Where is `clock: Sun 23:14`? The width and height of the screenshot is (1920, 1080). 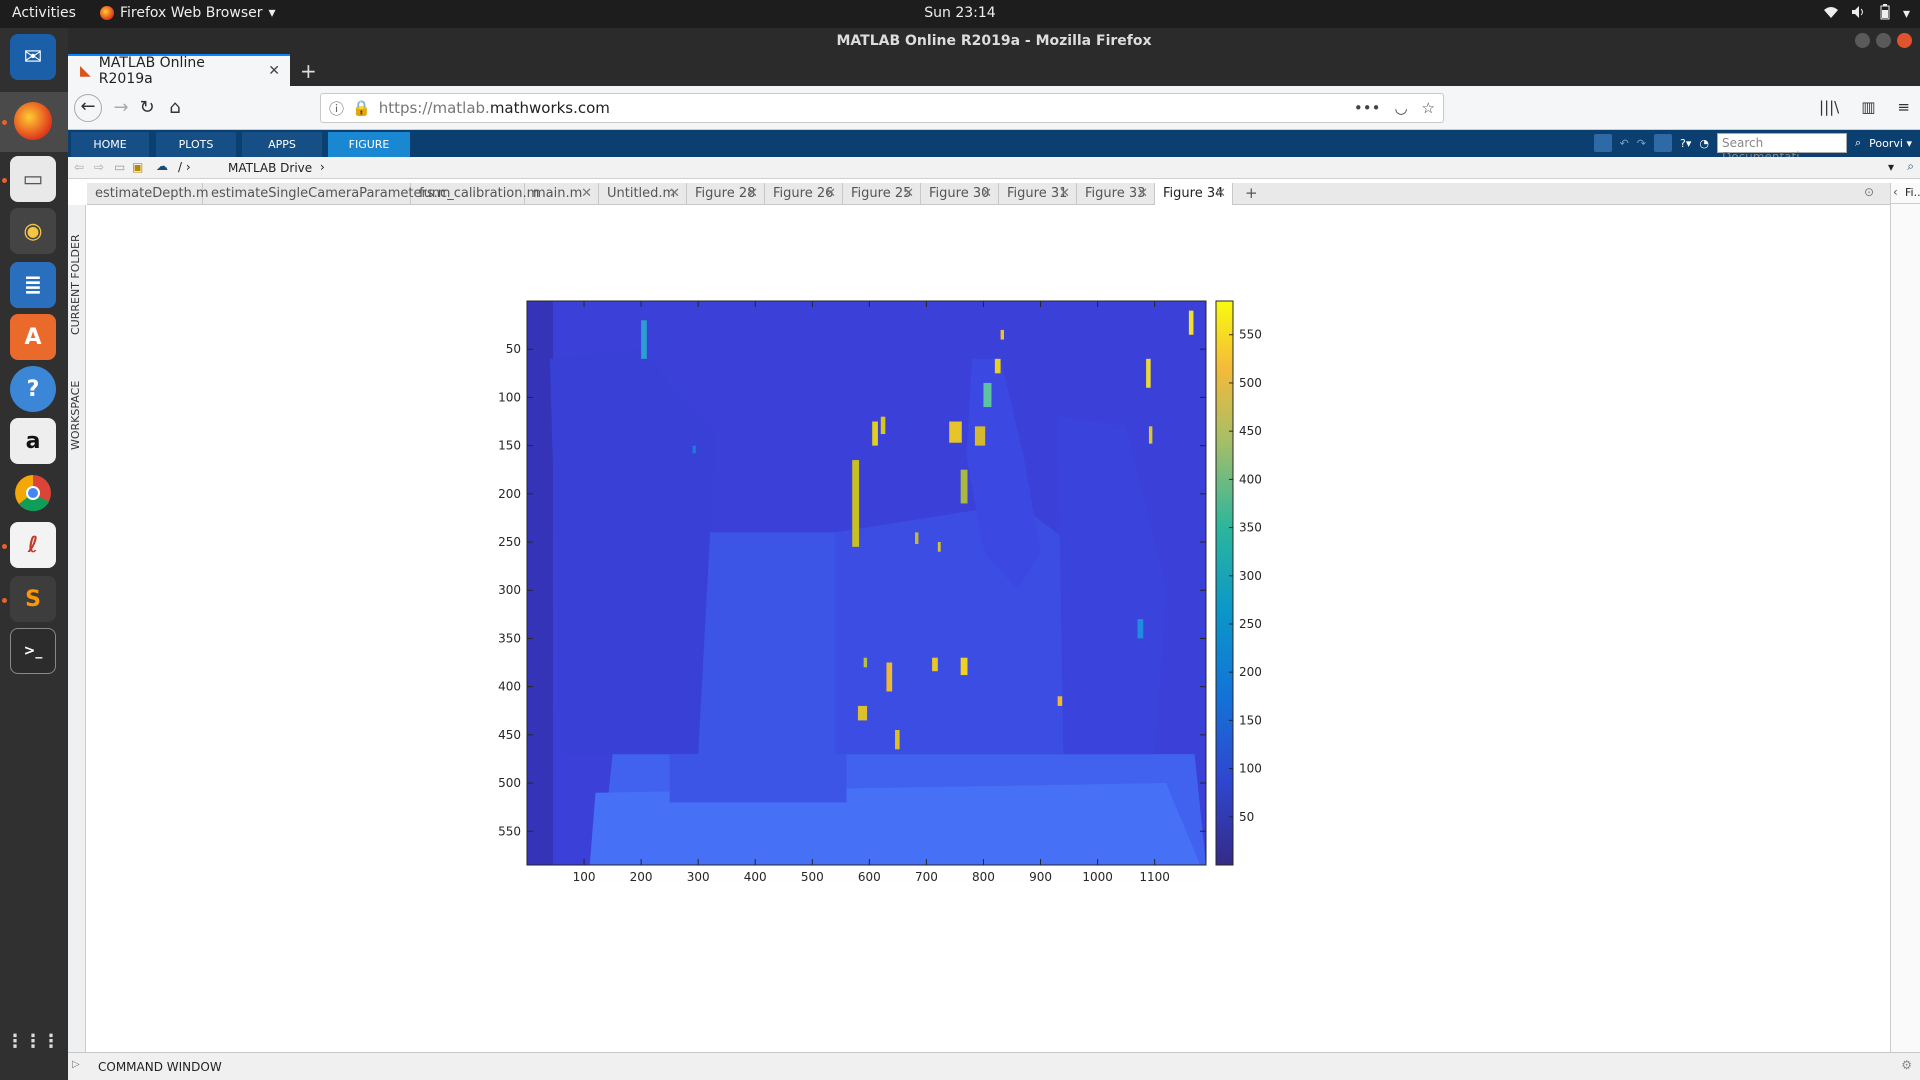 clock: Sun 23:14 is located at coordinates (960, 13).